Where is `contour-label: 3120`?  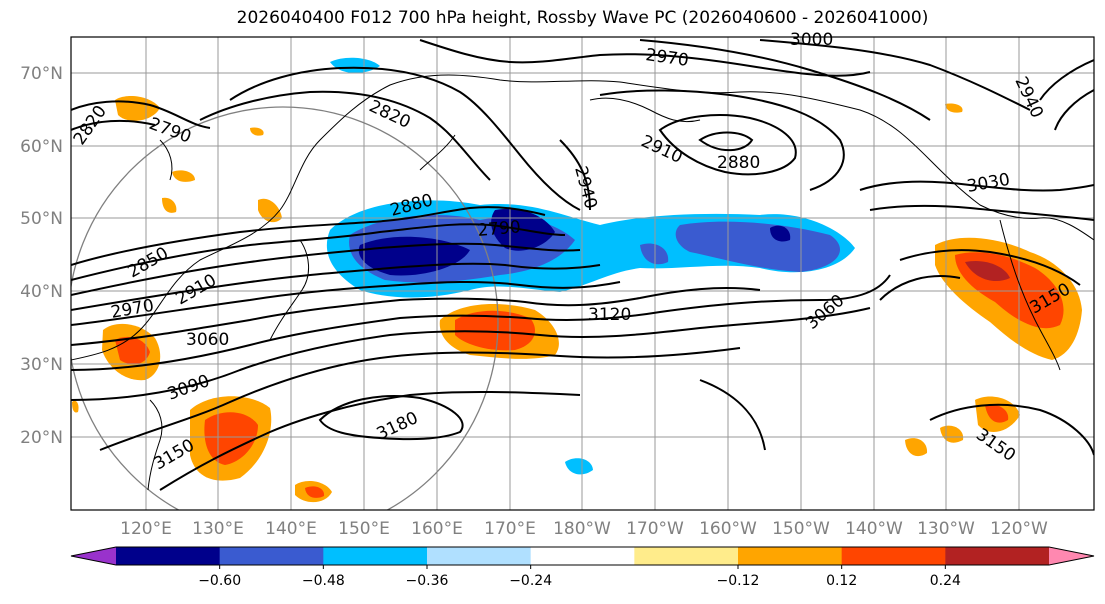
contour-label: 3120 is located at coordinates (609, 315).